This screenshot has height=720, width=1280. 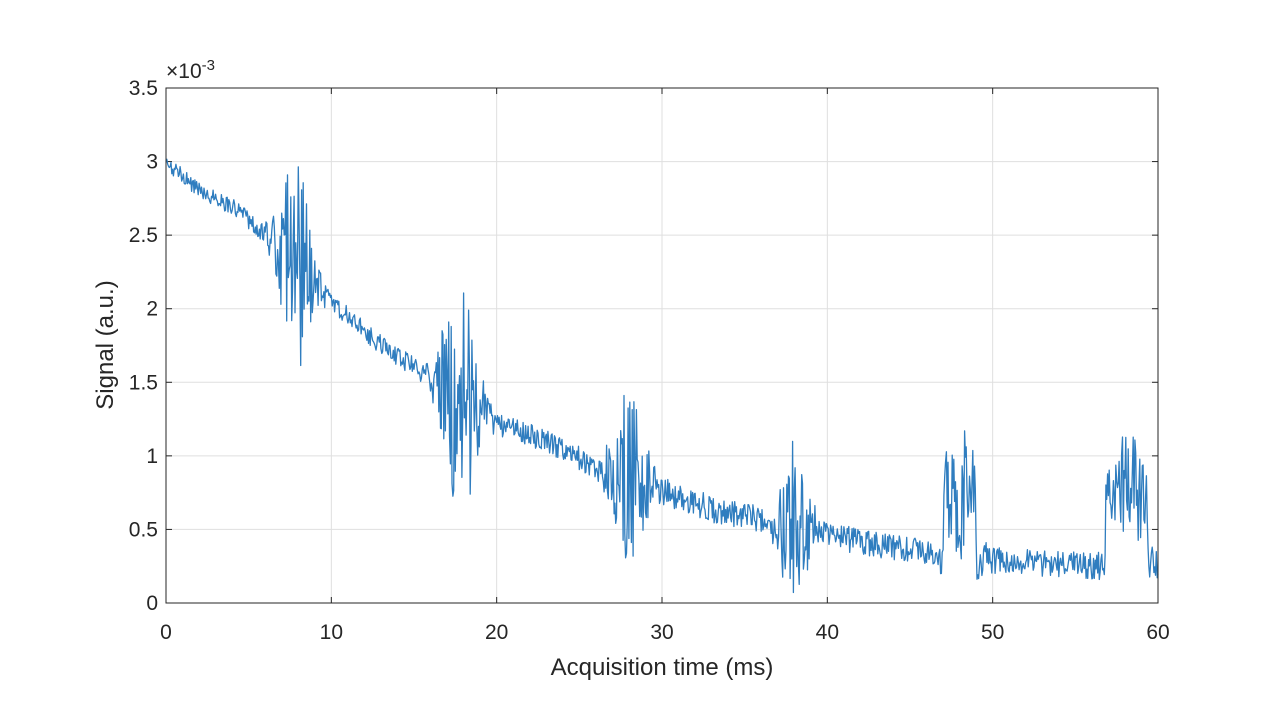 I want to click on y-exponent-power: -3, so click(x=208, y=65).